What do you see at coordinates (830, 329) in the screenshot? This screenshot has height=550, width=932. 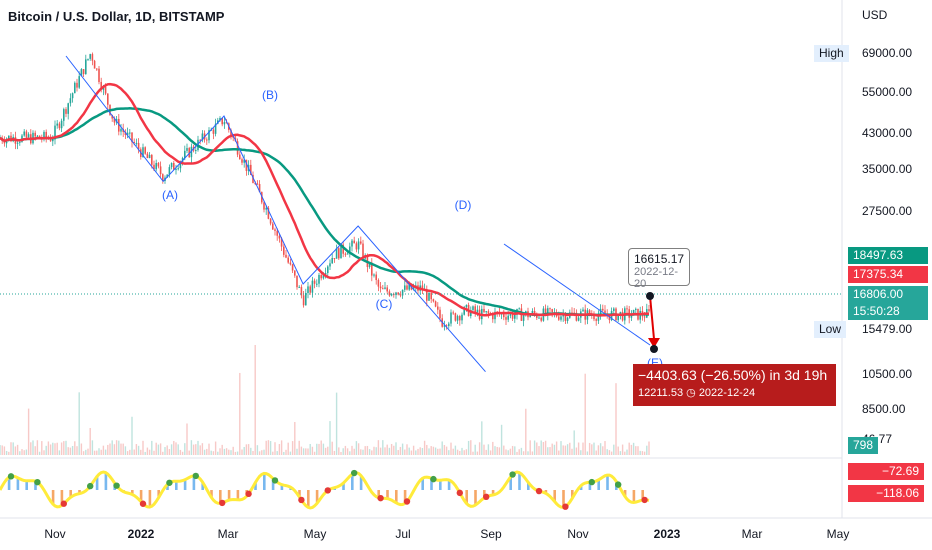 I see `low-tag: Low` at bounding box center [830, 329].